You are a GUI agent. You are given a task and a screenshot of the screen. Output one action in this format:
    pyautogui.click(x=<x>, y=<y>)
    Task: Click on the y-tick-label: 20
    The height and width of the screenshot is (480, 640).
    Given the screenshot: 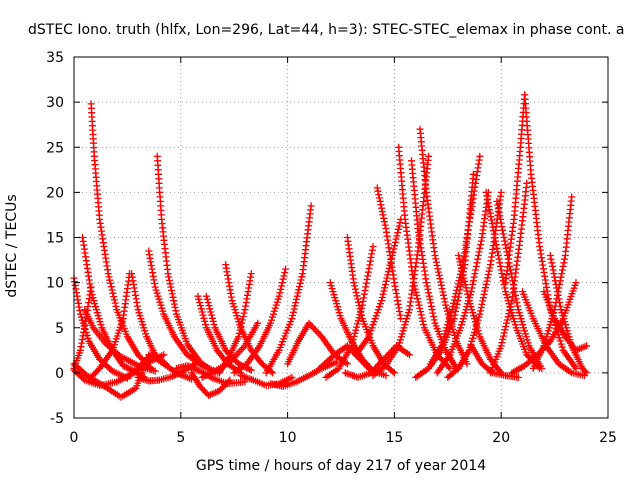 What is the action you would take?
    pyautogui.click(x=55, y=193)
    